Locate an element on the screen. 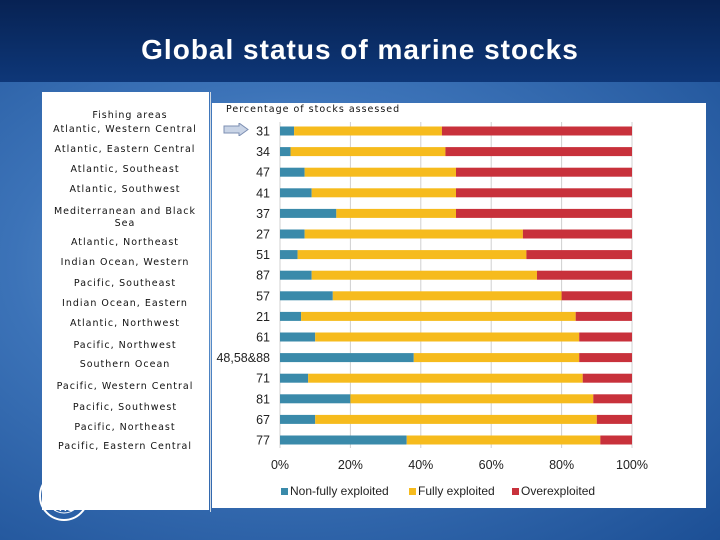 This screenshot has width=720, height=540. x-tick-label: 20% is located at coordinates (350, 465).